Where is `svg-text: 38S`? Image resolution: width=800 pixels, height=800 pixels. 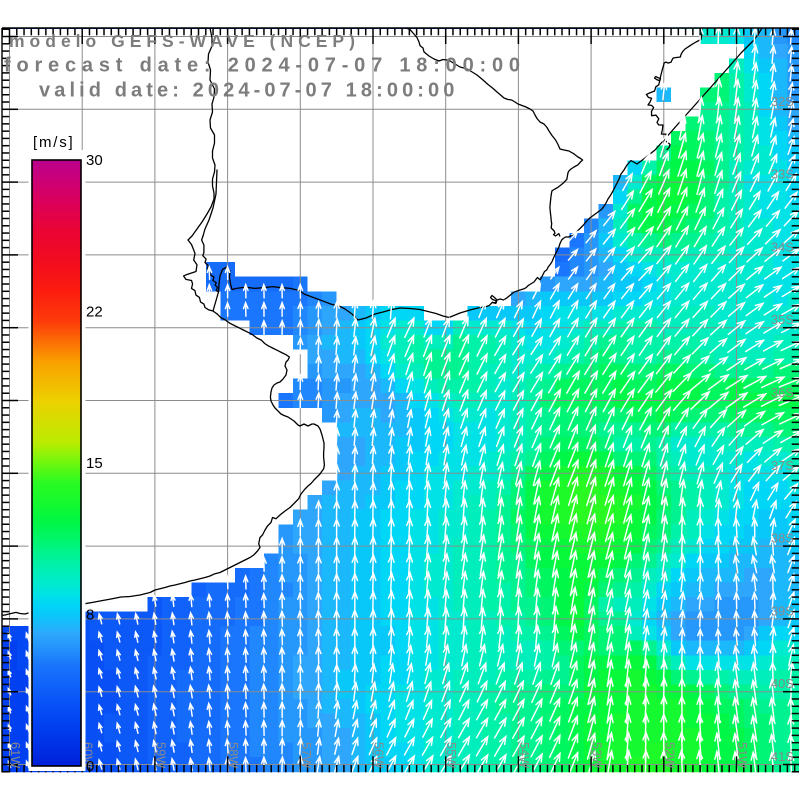 svg-text: 38S is located at coordinates (782, 538).